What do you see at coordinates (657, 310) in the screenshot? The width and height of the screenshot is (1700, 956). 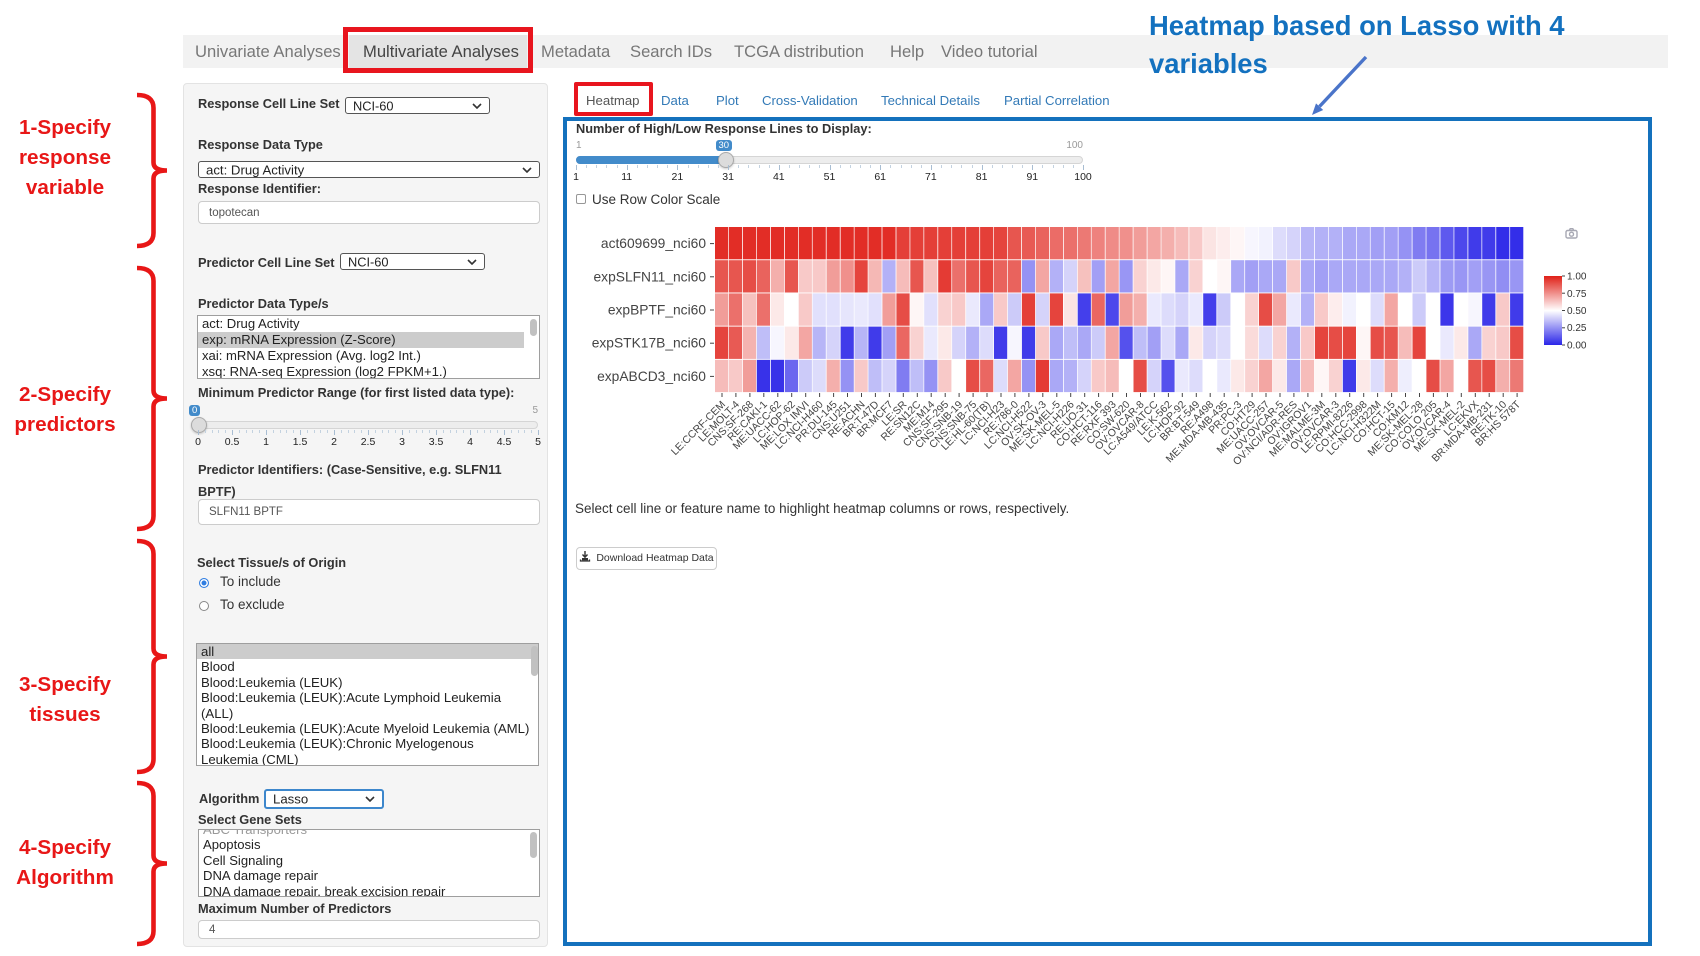 I see `svg-text: expBPTF_nci60` at bounding box center [657, 310].